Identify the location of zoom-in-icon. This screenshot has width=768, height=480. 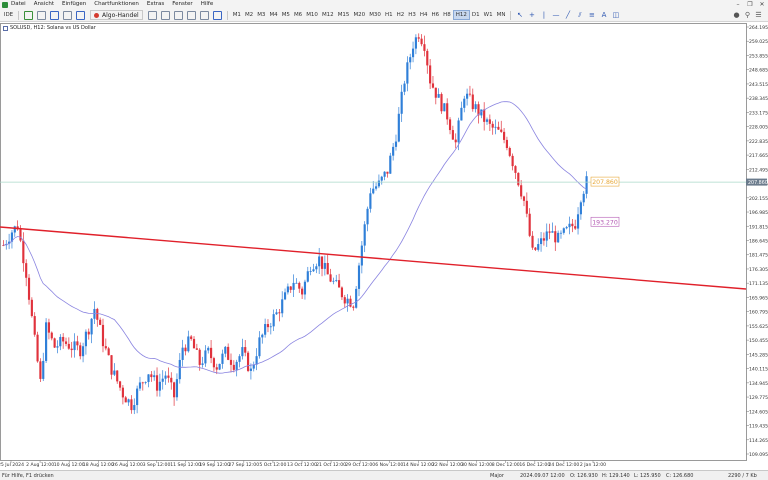
(165, 15).